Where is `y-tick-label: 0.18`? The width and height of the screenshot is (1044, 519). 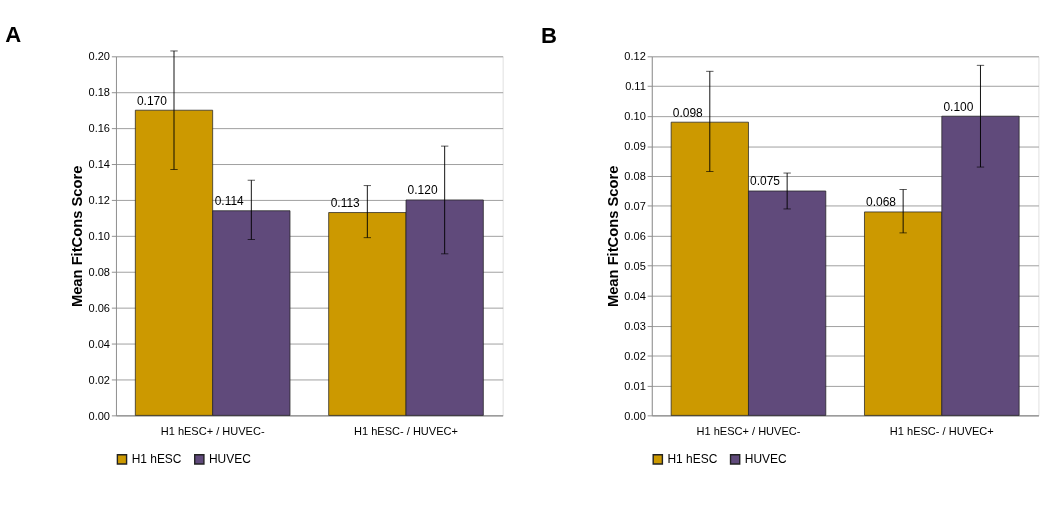
y-tick-label: 0.18 is located at coordinates (99, 92).